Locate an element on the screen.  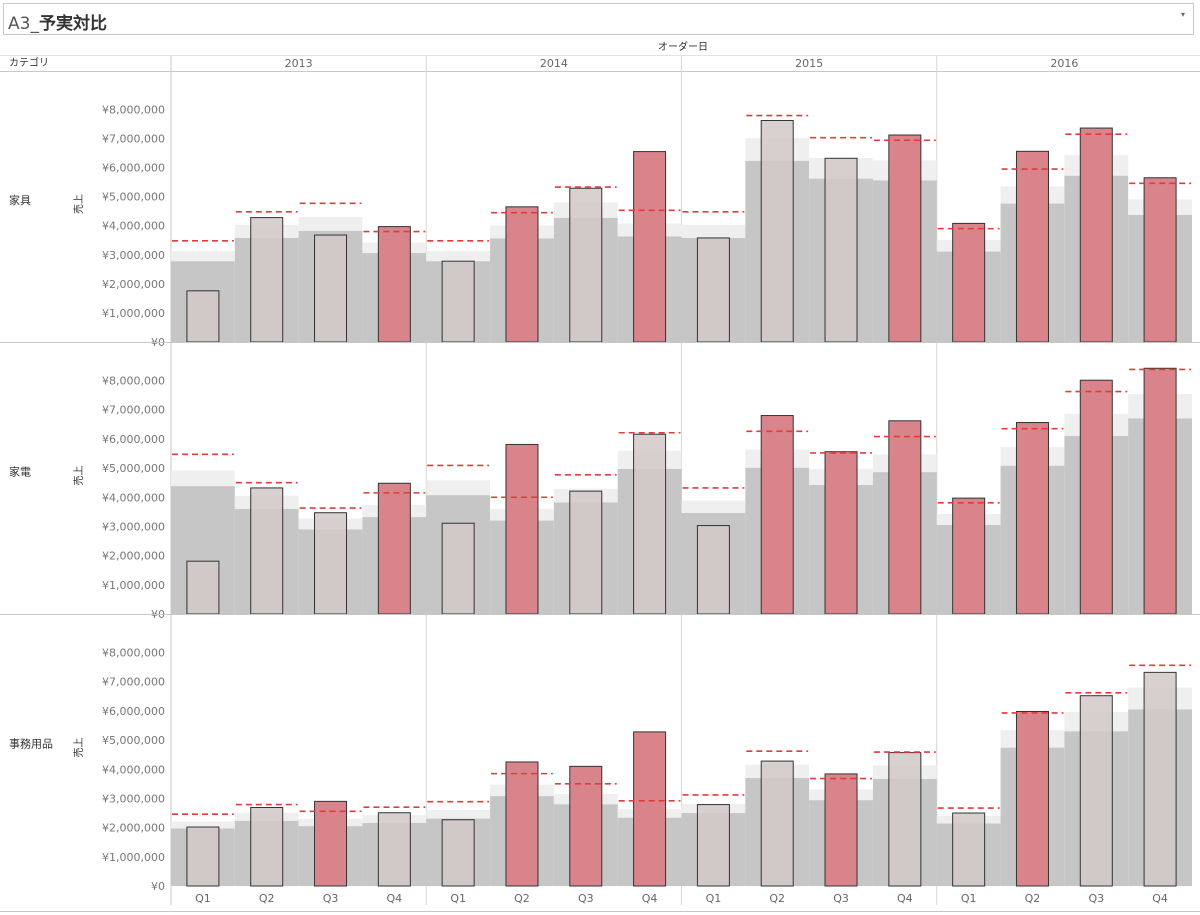
row-header-label: カテゴリ is located at coordinates (29, 62).